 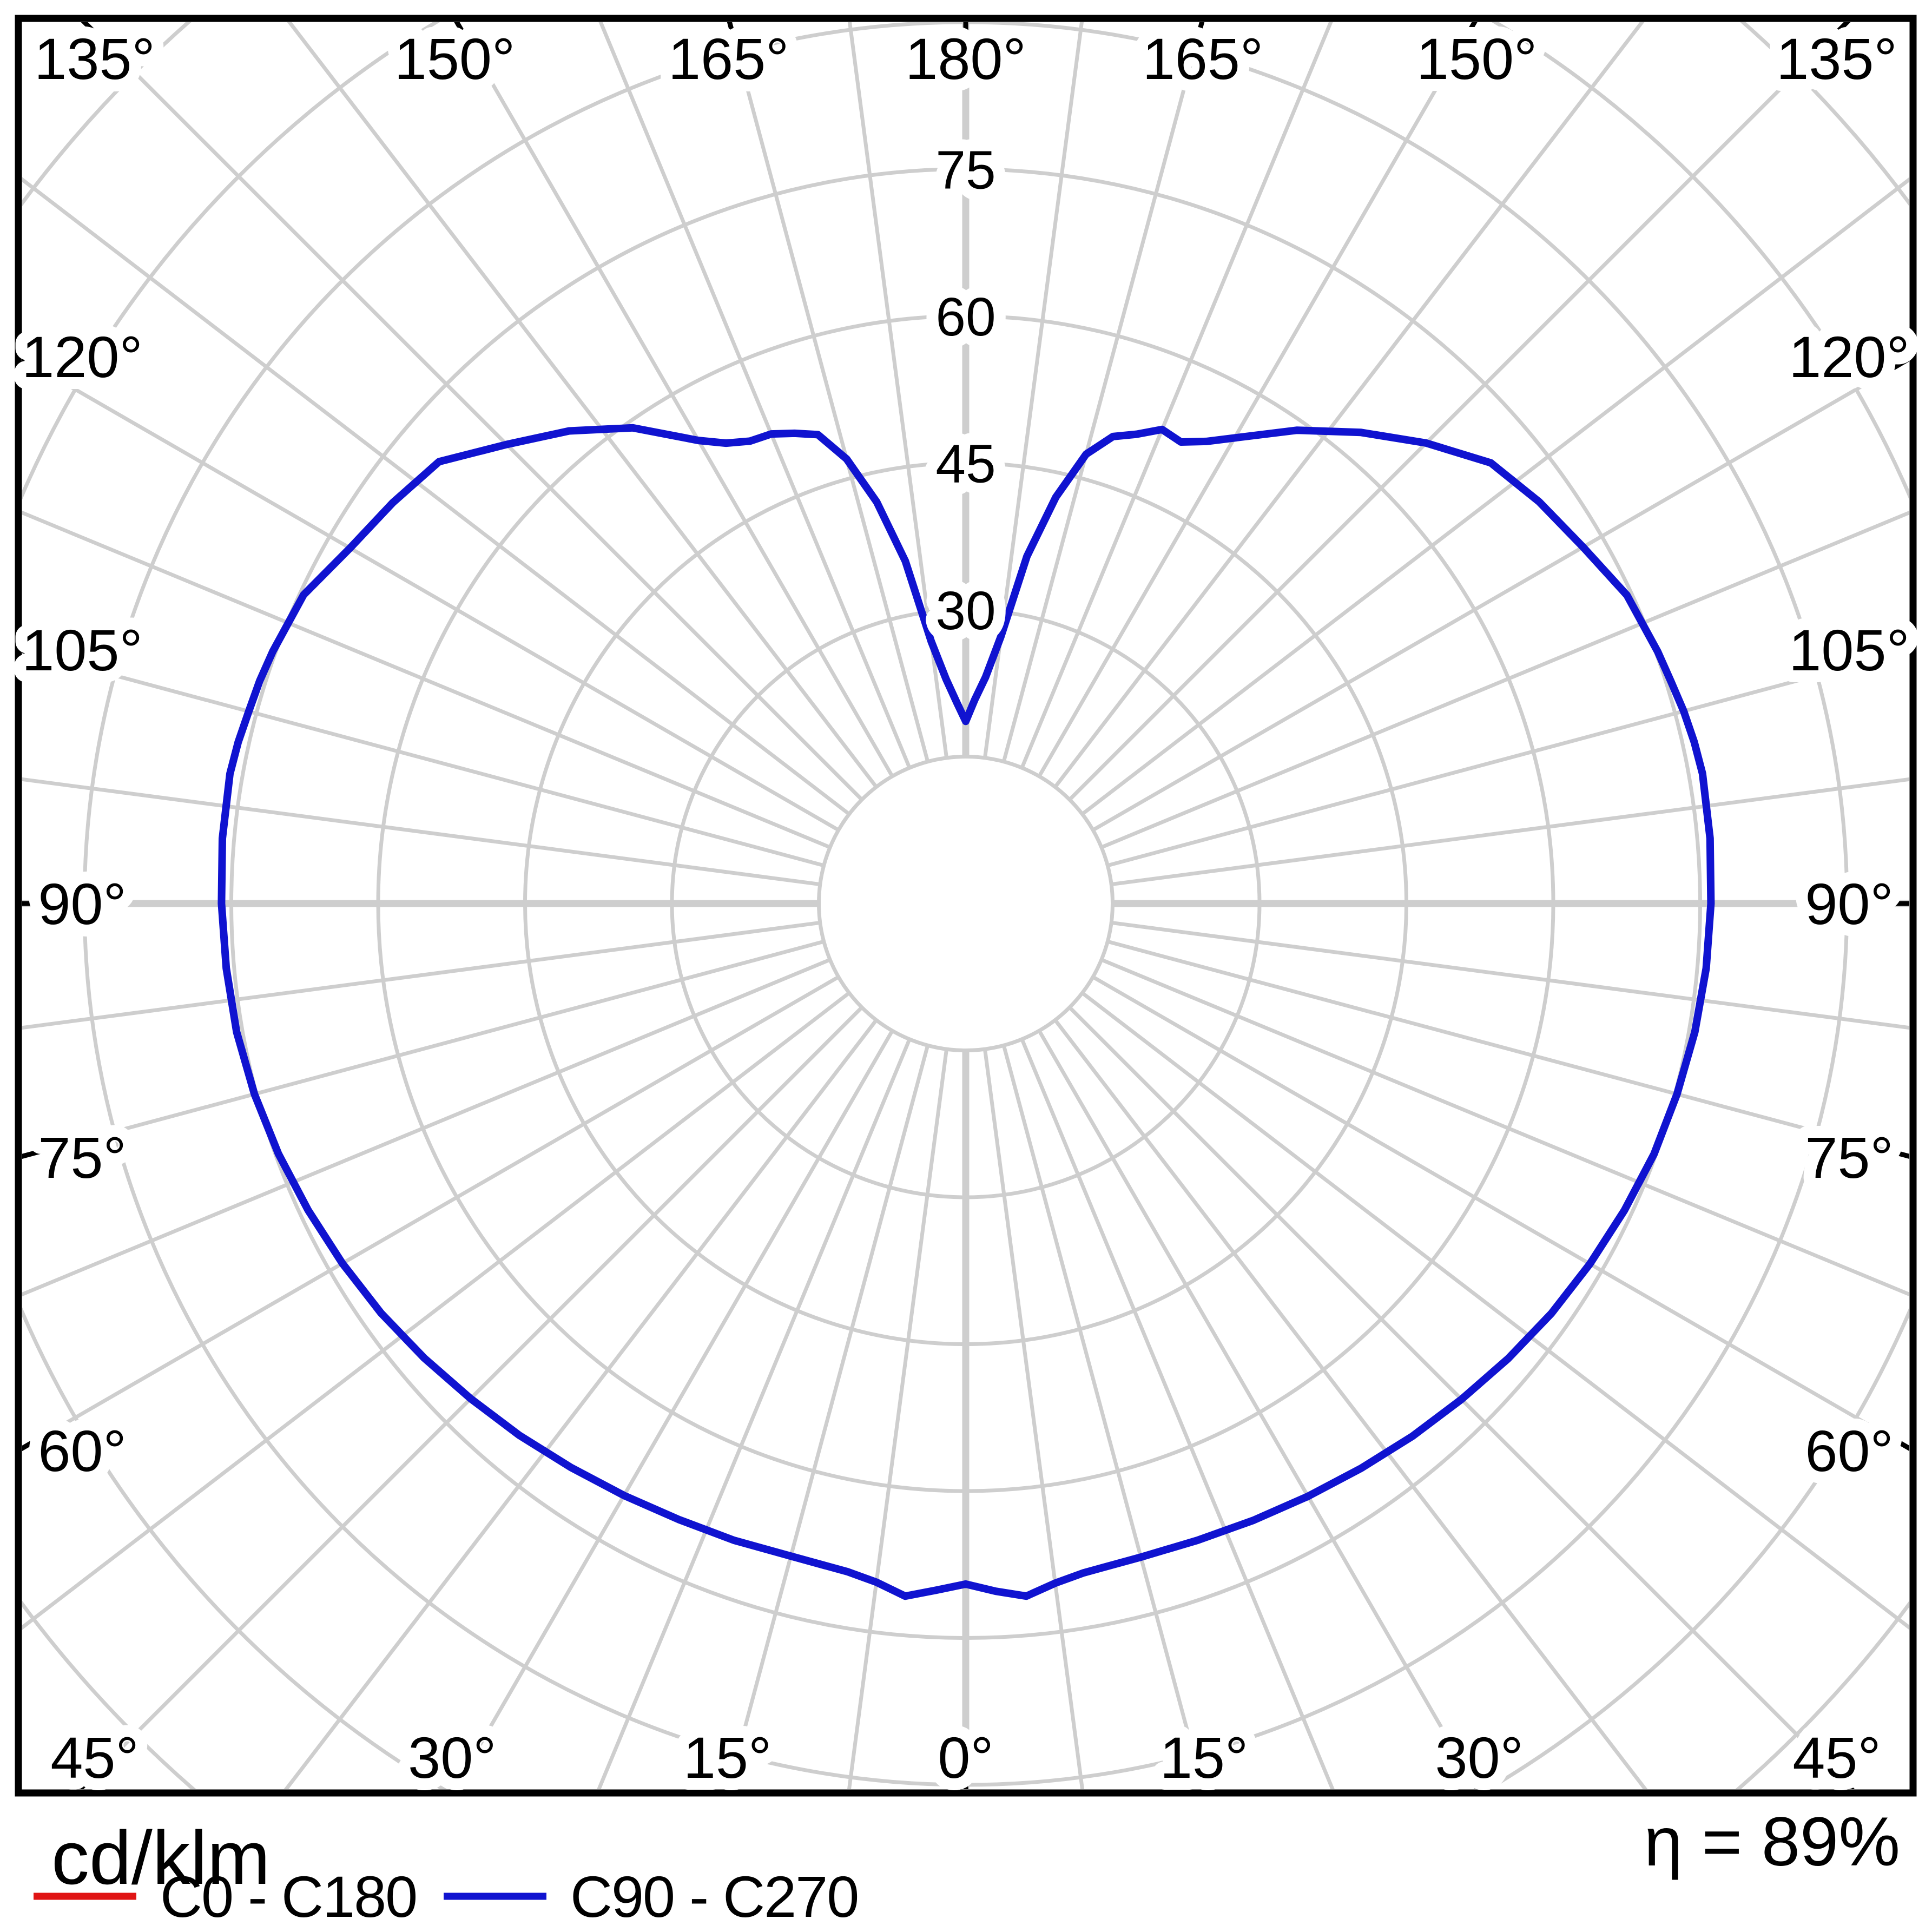 What do you see at coordinates (1849, 357) in the screenshot?
I see `angle-label-120°-R: 120°` at bounding box center [1849, 357].